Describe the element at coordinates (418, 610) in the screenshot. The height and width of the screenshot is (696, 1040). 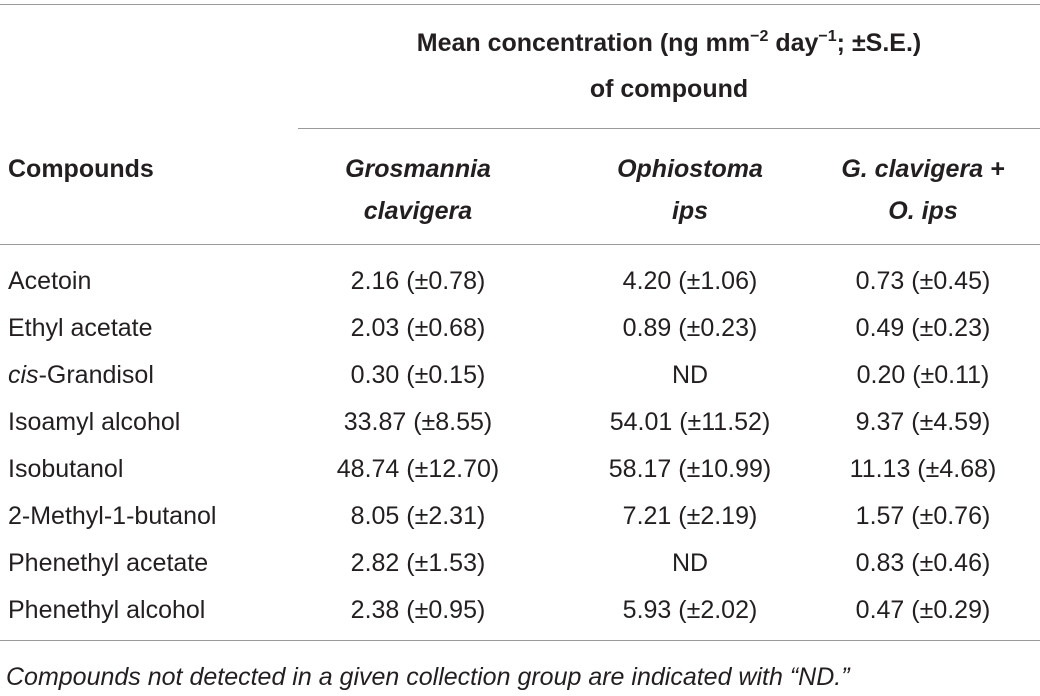
I see `row-value-grosmannia: 2.38 (±0.95)` at that location.